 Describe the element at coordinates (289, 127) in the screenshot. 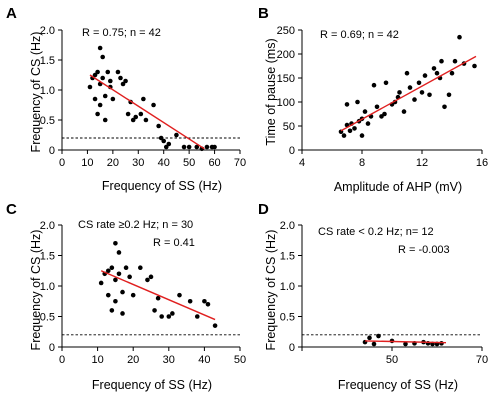

I see `panel-b-y-tick-label: 50` at that location.